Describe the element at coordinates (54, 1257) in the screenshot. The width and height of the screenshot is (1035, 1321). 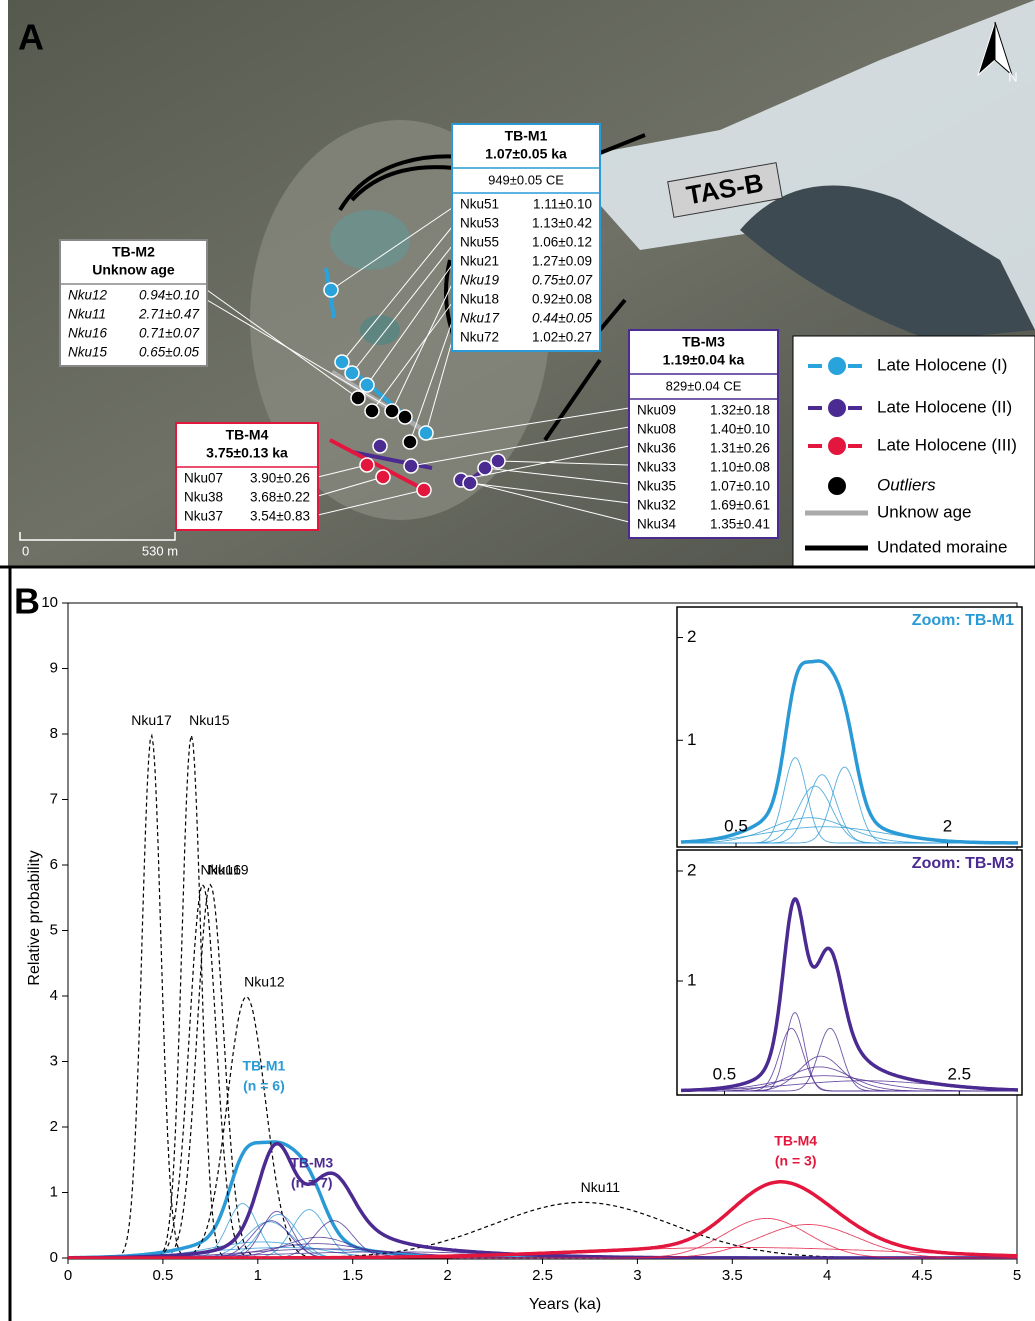
I see `y-tick-label: 0` at that location.